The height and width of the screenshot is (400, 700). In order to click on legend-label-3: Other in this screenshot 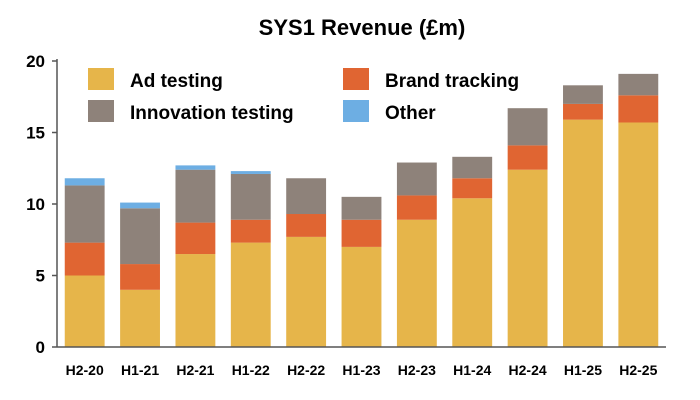, I will do `click(410, 113)`.